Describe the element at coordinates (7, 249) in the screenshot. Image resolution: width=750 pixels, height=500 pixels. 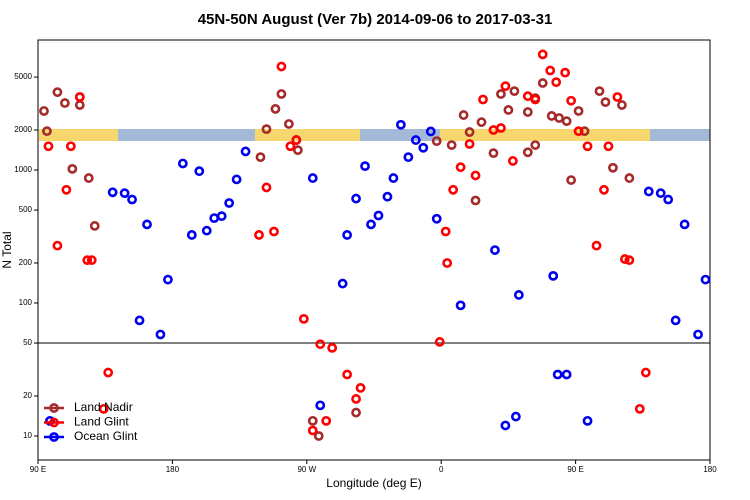
I see `y-axis-label: N Total` at that location.